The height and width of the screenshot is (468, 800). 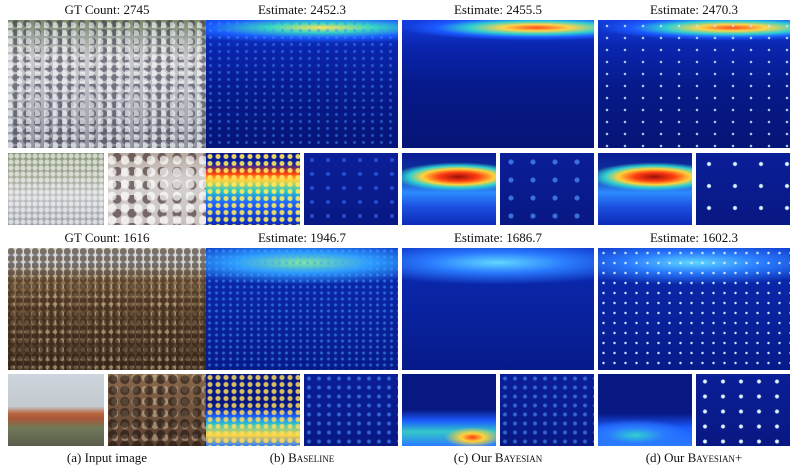 What do you see at coordinates (498, 237) in the screenshot?
I see `estimate-label-2-bayesian: Estimate: 1686.7` at bounding box center [498, 237].